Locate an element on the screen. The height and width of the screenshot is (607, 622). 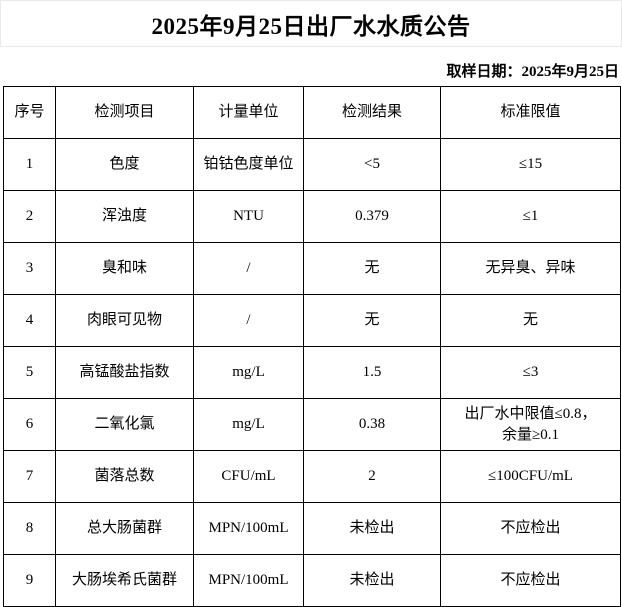
header-item: 检测项目 is located at coordinates (124, 112).